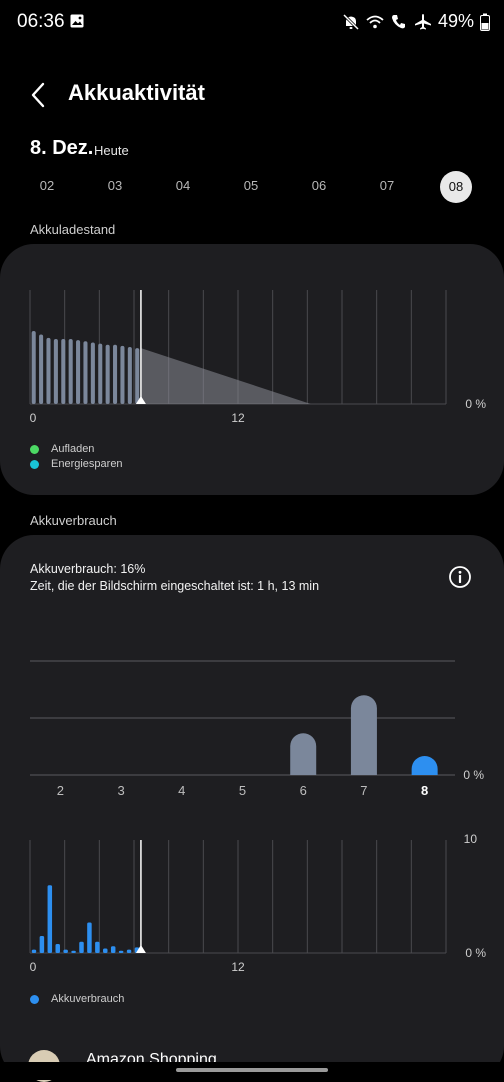 Image resolution: width=504 pixels, height=1082 pixels. I want to click on x-tick-label: 3, so click(120, 790).